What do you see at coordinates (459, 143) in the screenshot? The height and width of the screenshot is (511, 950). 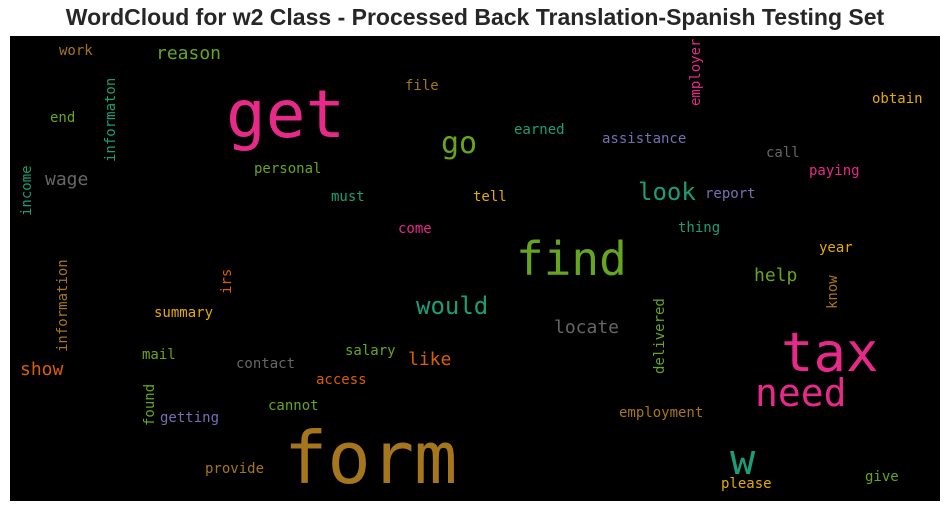 I see `word-go: go` at bounding box center [459, 143].